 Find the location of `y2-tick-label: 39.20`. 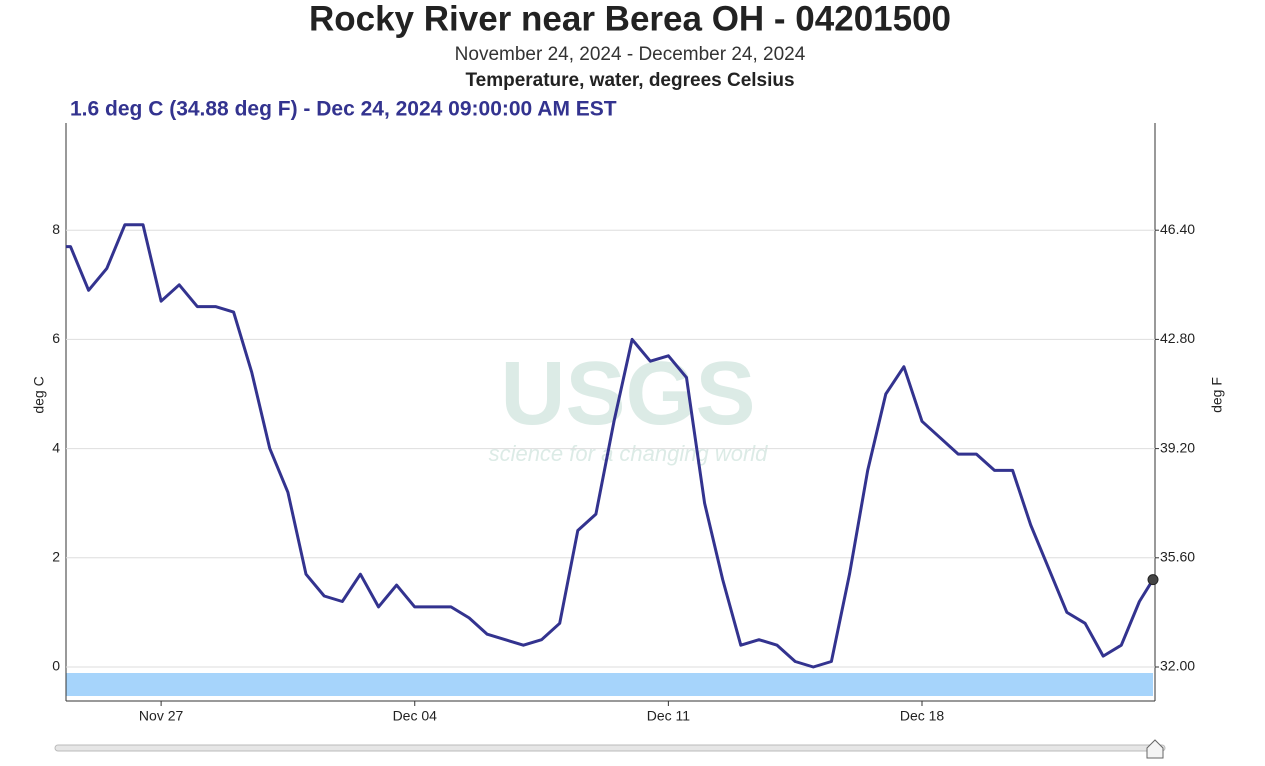

y2-tick-label: 39.20 is located at coordinates (1177, 447).